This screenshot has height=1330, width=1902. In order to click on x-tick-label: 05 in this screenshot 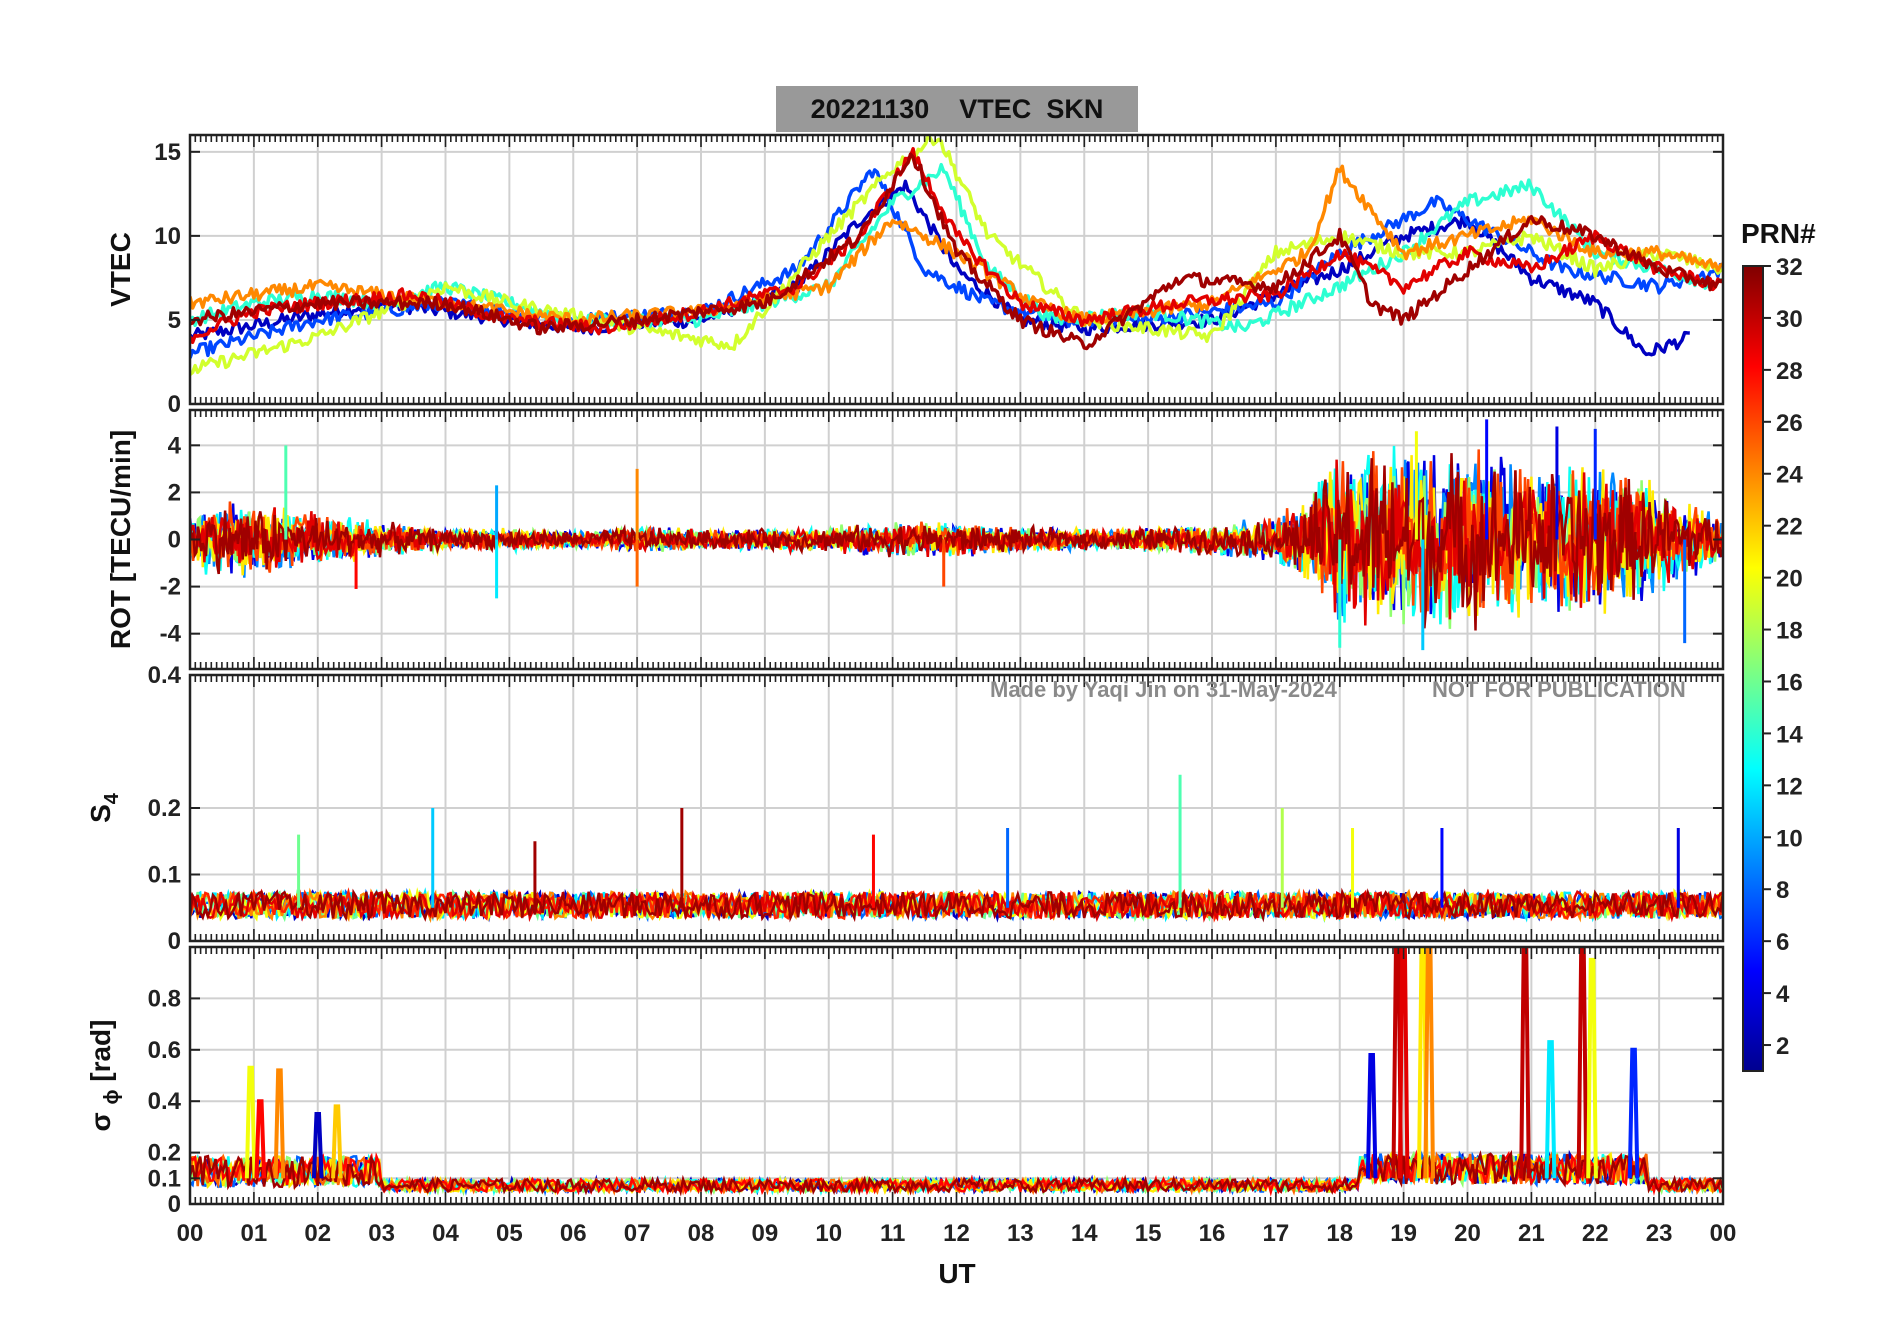, I will do `click(509, 1233)`.